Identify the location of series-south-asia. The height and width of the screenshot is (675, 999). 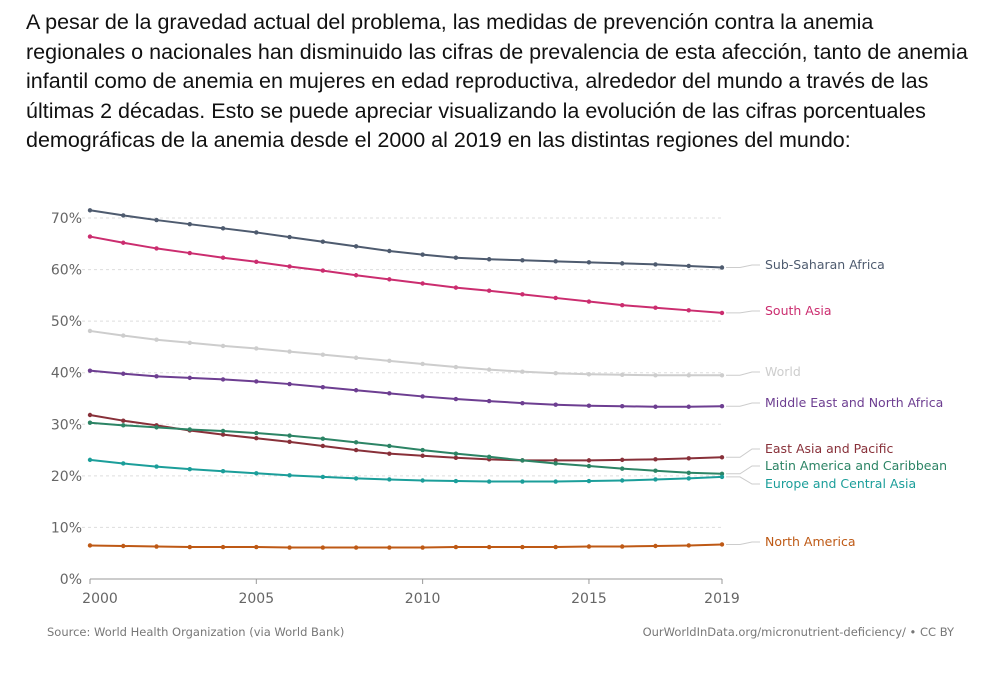
(406, 275).